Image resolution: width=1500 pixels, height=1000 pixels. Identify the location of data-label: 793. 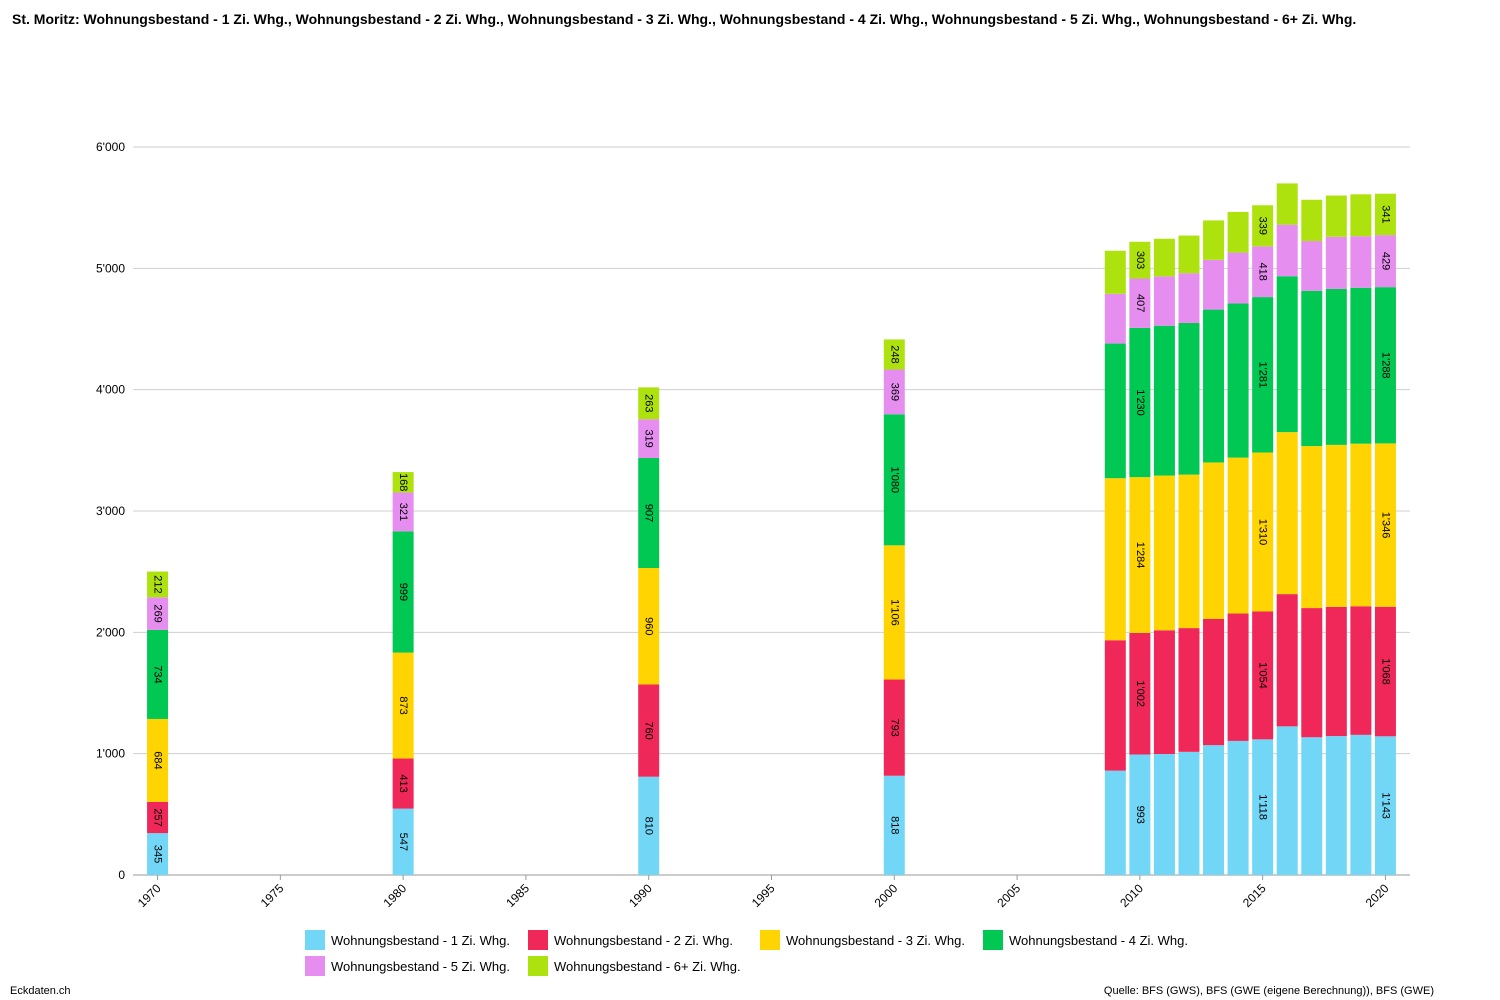
(894, 727).